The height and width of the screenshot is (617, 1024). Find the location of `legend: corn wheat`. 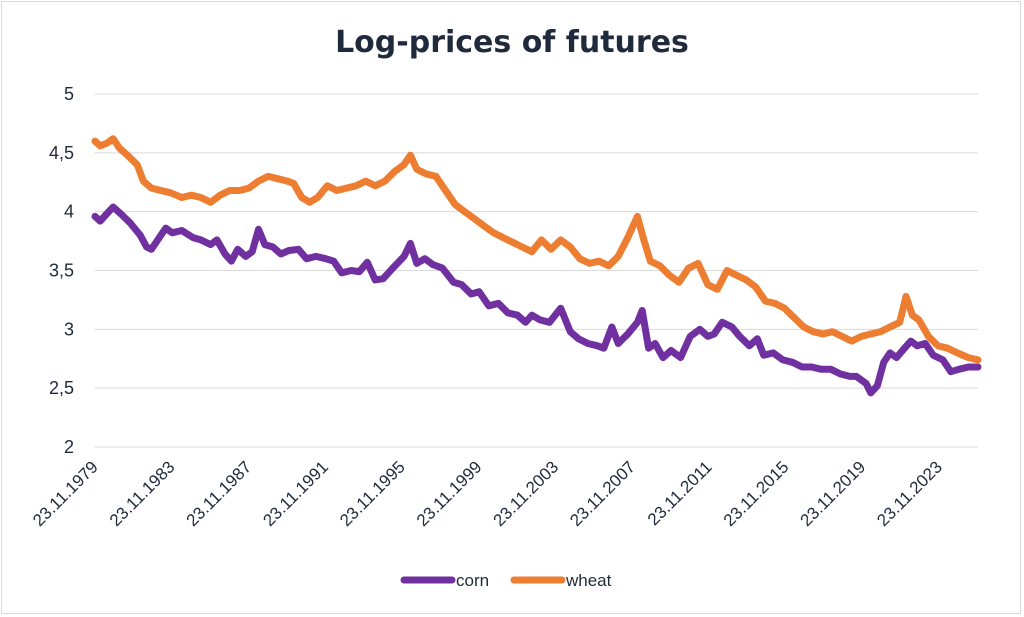

legend: corn wheat is located at coordinates (506, 580).